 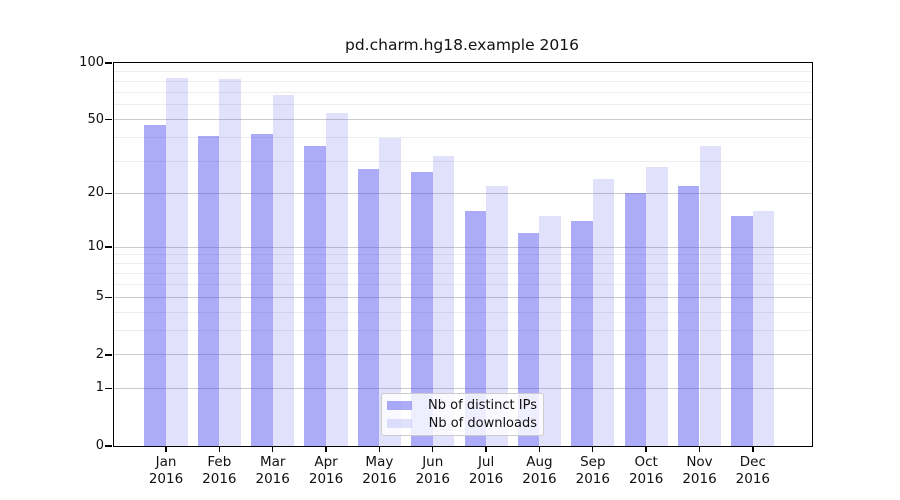 I want to click on x-tick-label-aug: Aug 2016, so click(x=539, y=470).